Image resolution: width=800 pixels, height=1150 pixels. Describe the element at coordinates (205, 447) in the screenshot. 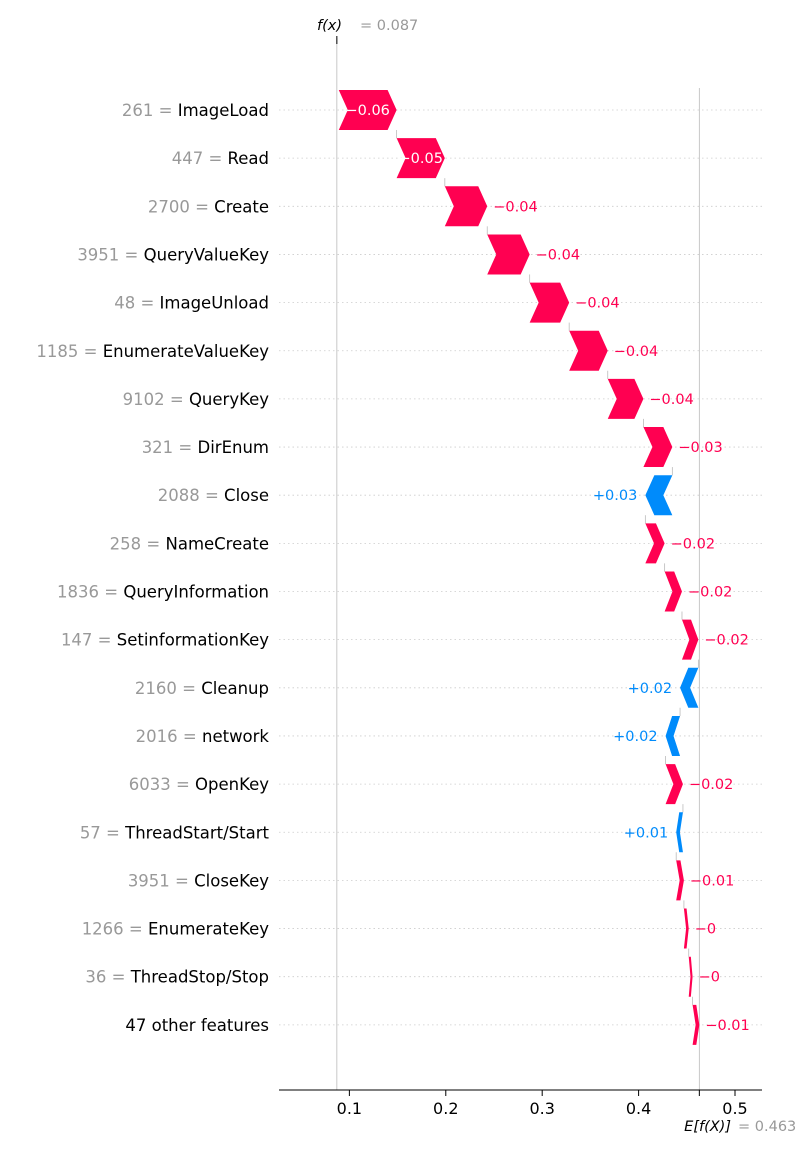

I see `feature-label: 321 = DirEnum` at that location.